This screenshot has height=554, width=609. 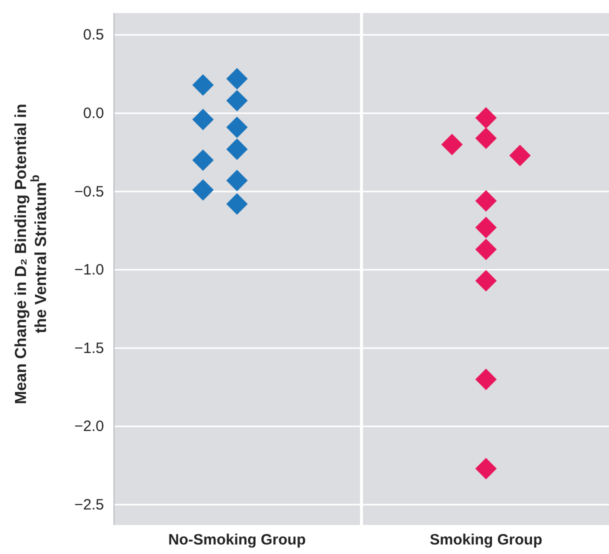 I want to click on y-tick-label: −1.0, so click(x=89, y=270).